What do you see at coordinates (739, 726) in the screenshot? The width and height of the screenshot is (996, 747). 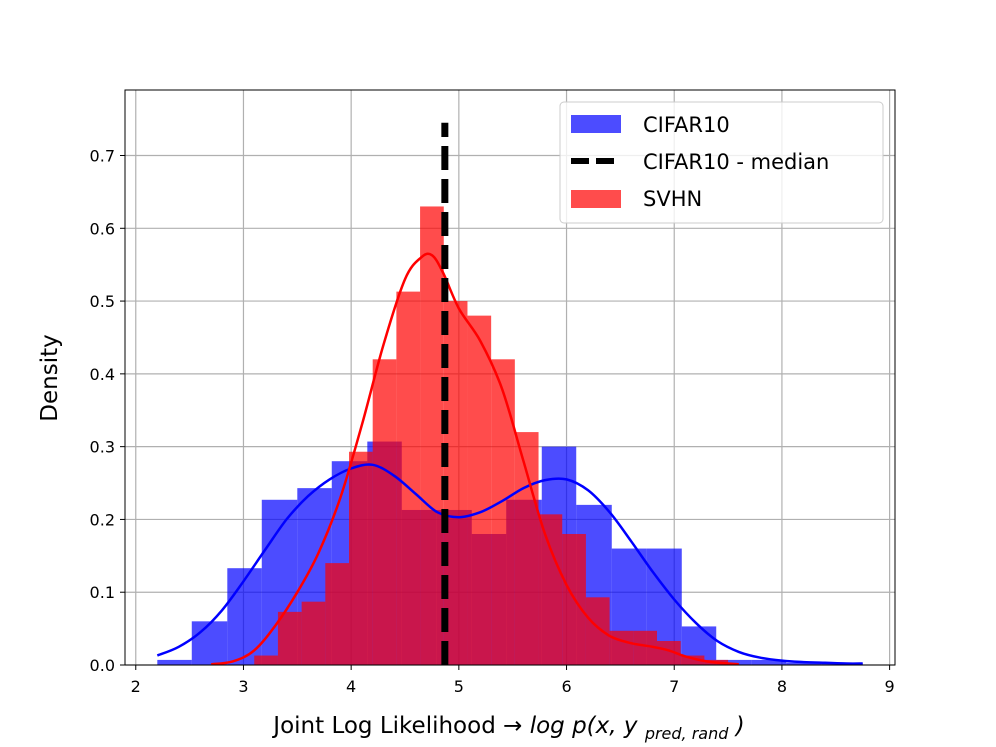 I see `x-axis-label-close: )` at bounding box center [739, 726].